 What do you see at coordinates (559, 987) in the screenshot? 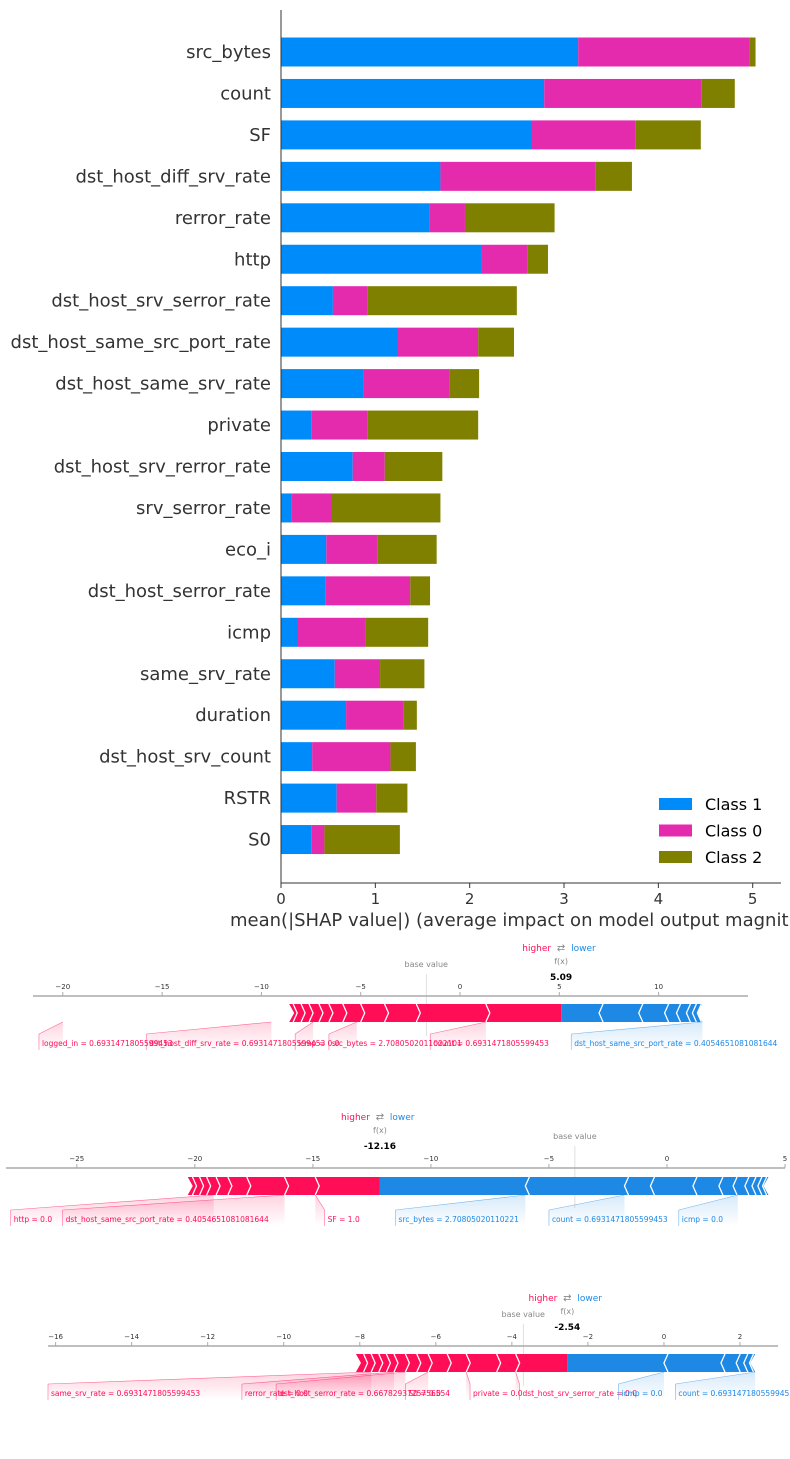
I see `force-tick-label: 5` at bounding box center [559, 987].